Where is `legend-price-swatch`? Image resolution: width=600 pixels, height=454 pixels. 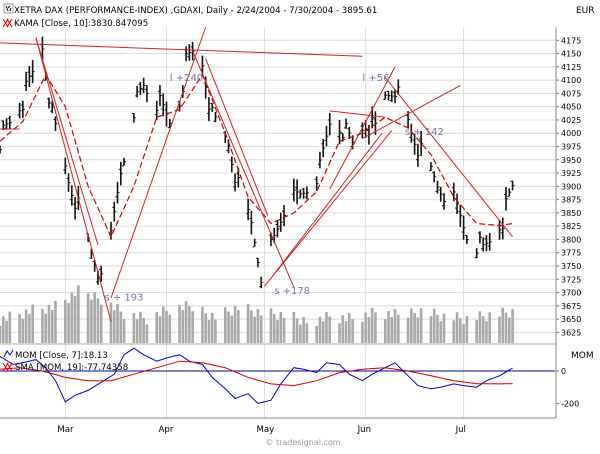 legend-price-swatch is located at coordinates (8, 8).